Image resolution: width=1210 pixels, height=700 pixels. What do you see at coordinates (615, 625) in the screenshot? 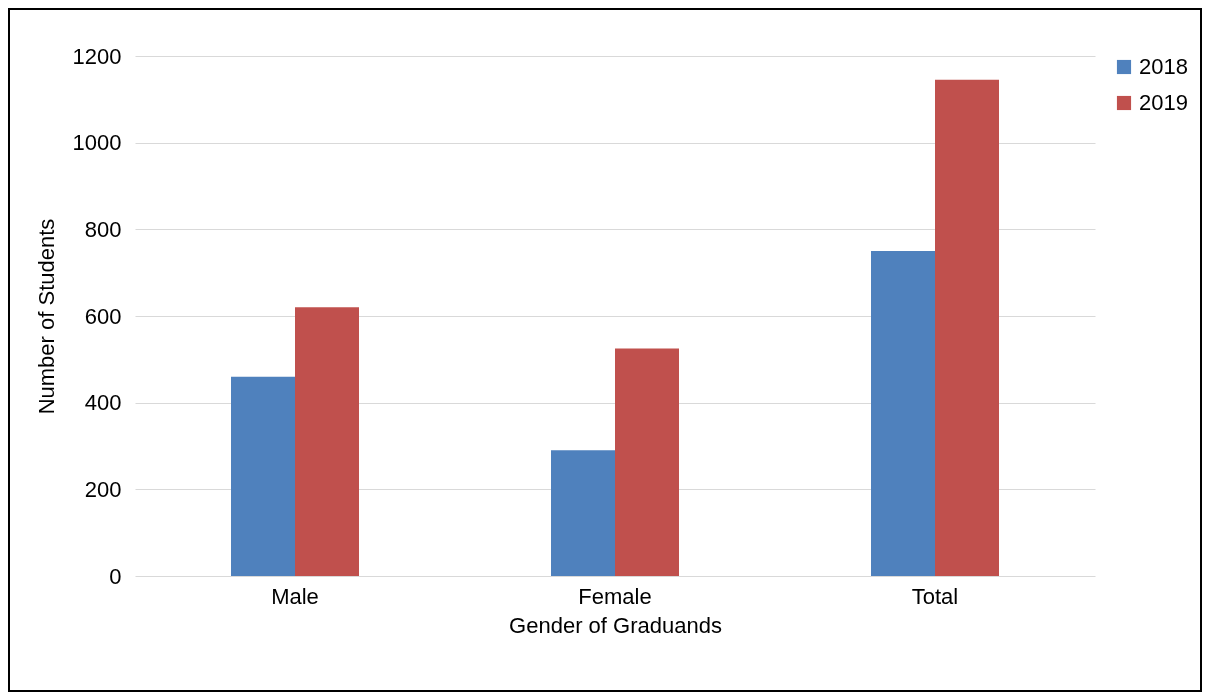
I see `x-axis-title: Gender of Graduands` at bounding box center [615, 625].